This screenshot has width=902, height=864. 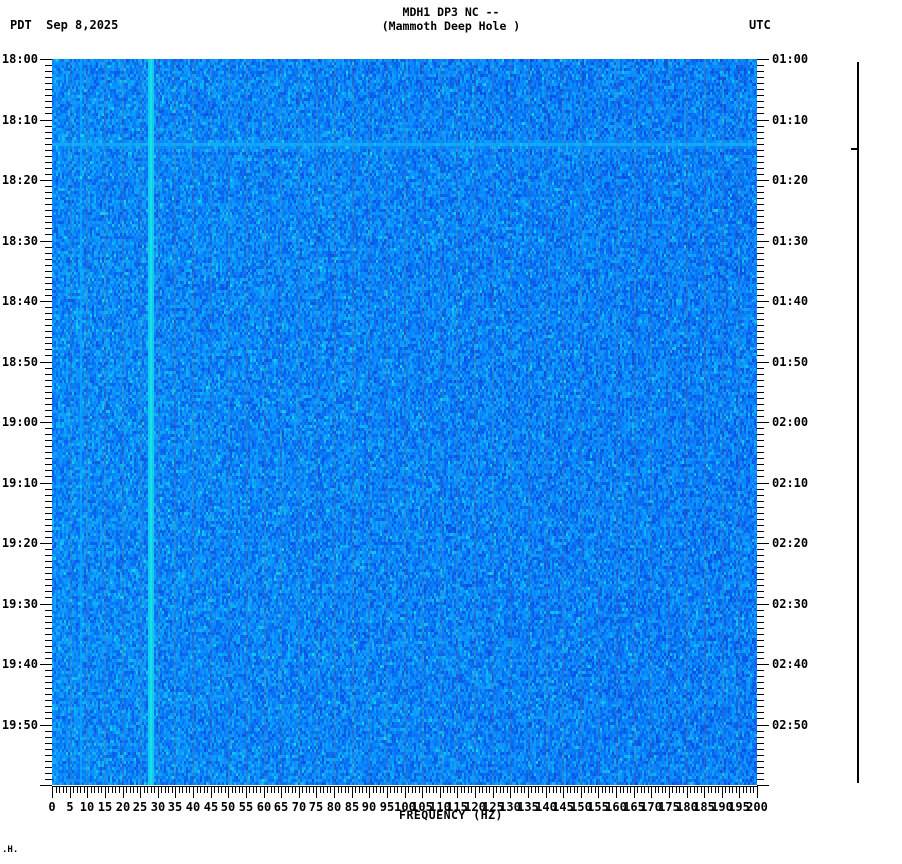 What do you see at coordinates (790, 59) in the screenshot?
I see `time-label-right: 01:00` at bounding box center [790, 59].